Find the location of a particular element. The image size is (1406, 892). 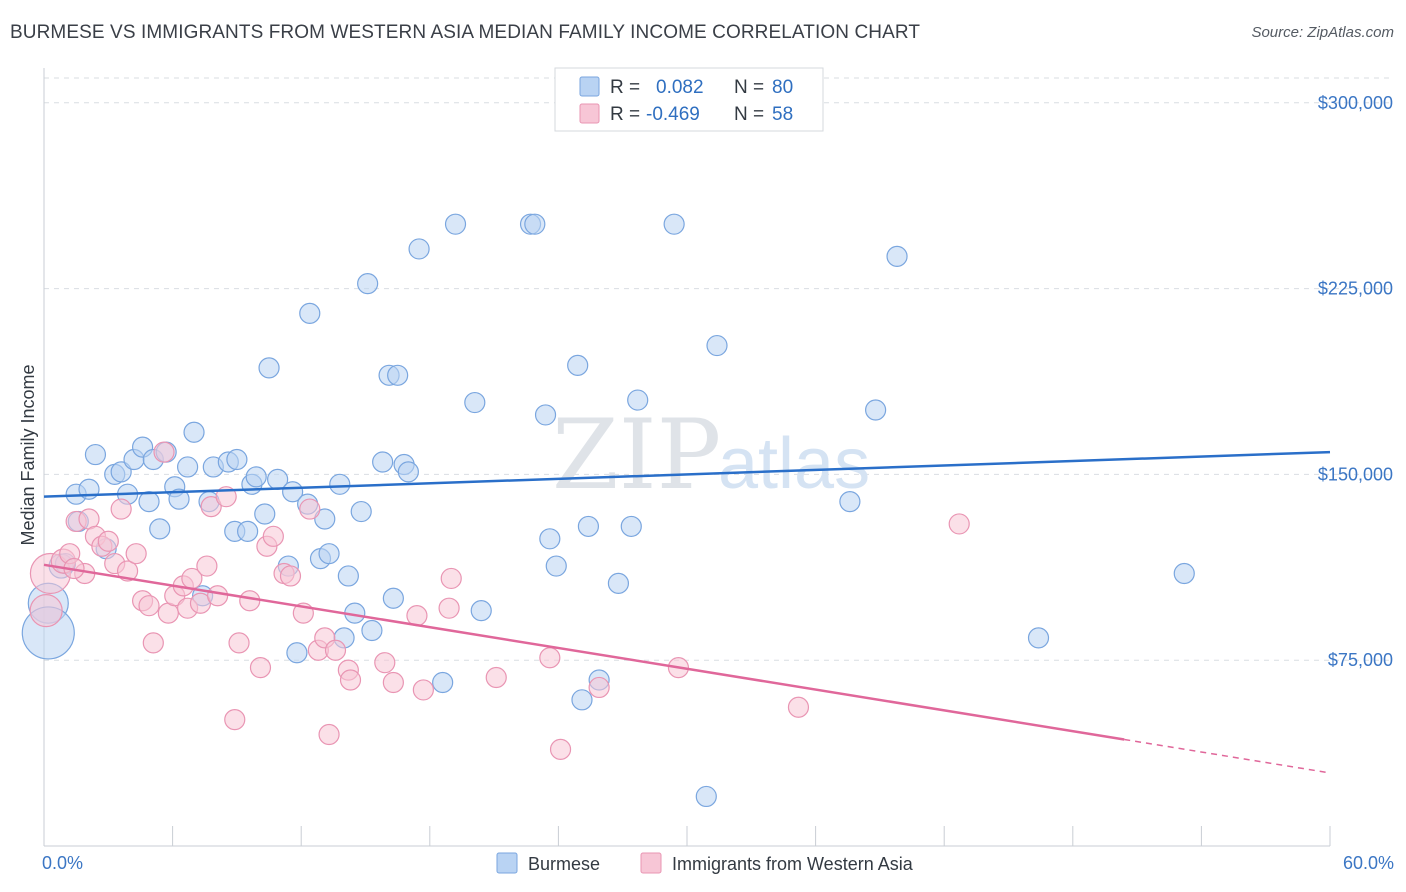

watermark-atlas: atlas is located at coordinates (794, 464).